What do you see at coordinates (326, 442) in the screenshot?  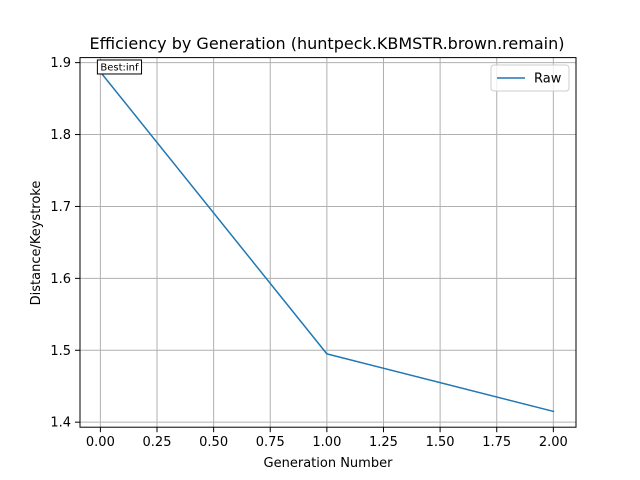 I see `x-tick-label: 1.00` at bounding box center [326, 442].